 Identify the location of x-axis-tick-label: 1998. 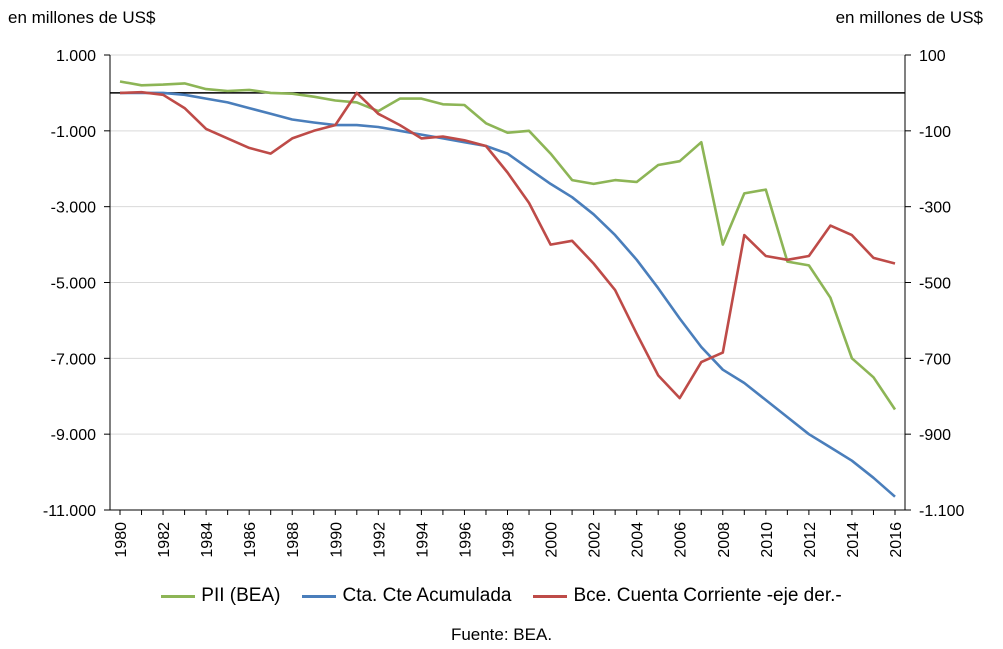
(509, 540).